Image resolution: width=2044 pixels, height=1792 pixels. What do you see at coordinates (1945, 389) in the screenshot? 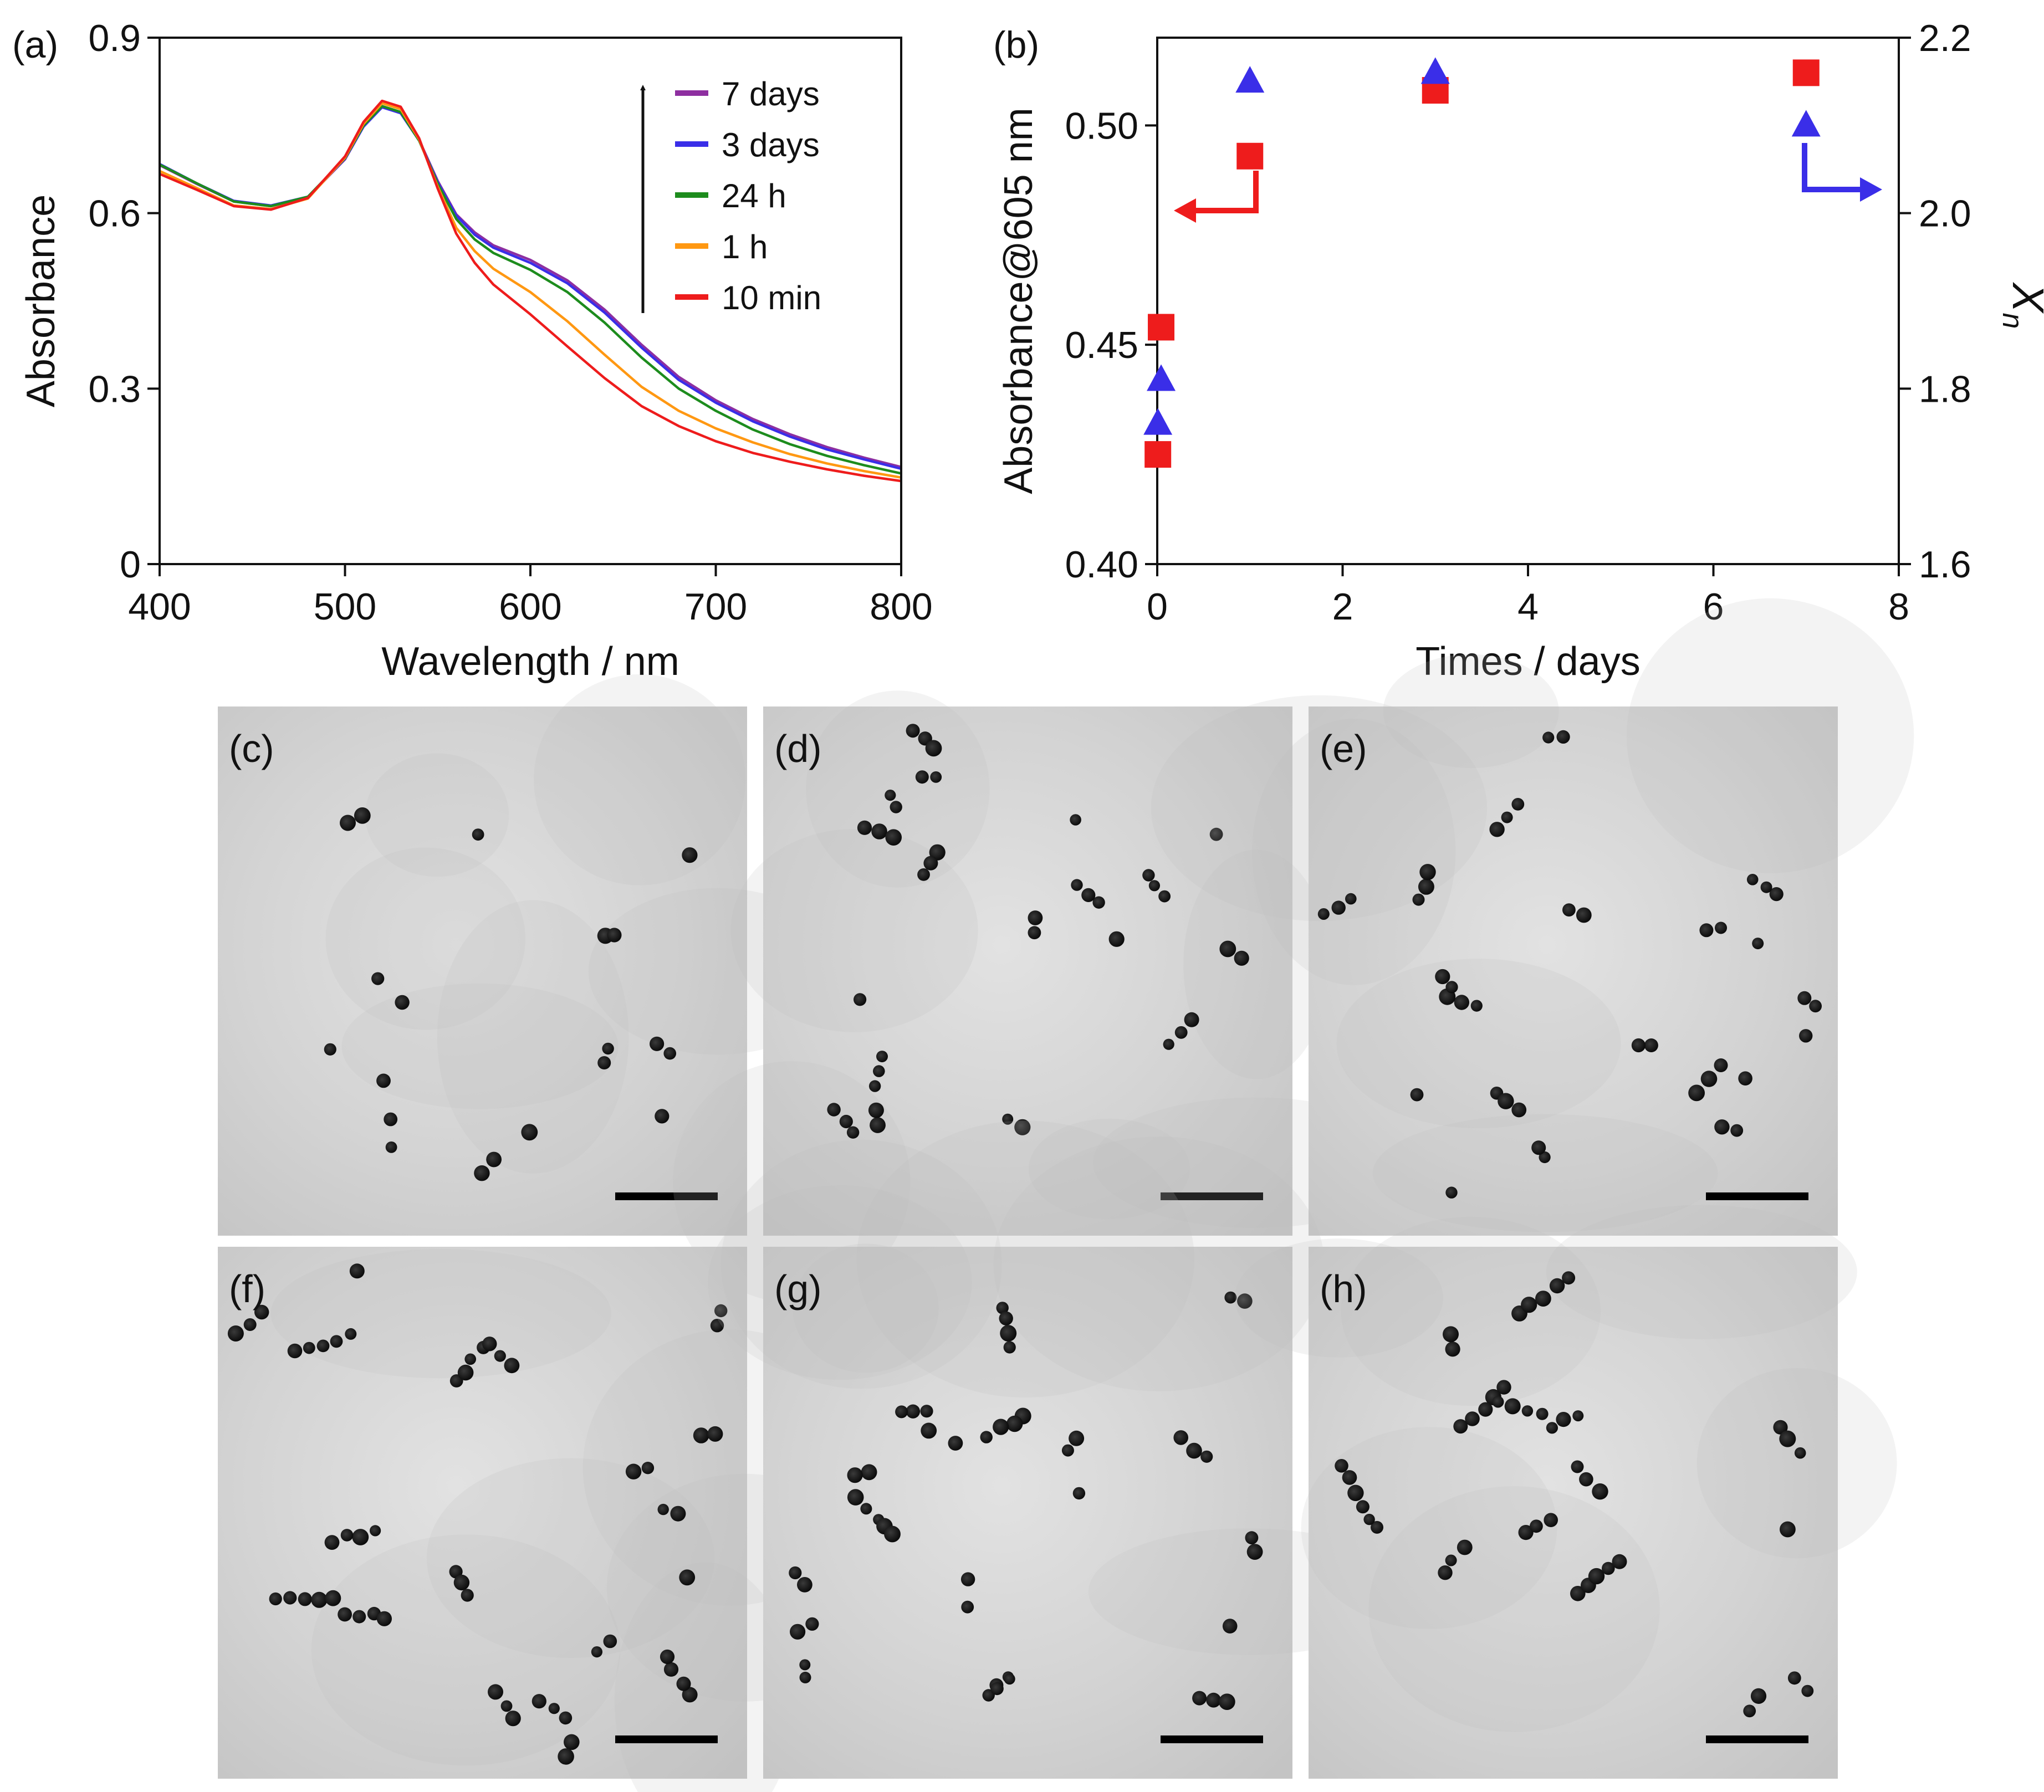
I see `panel-b-y2-tick-label: 1.8` at bounding box center [1945, 389].